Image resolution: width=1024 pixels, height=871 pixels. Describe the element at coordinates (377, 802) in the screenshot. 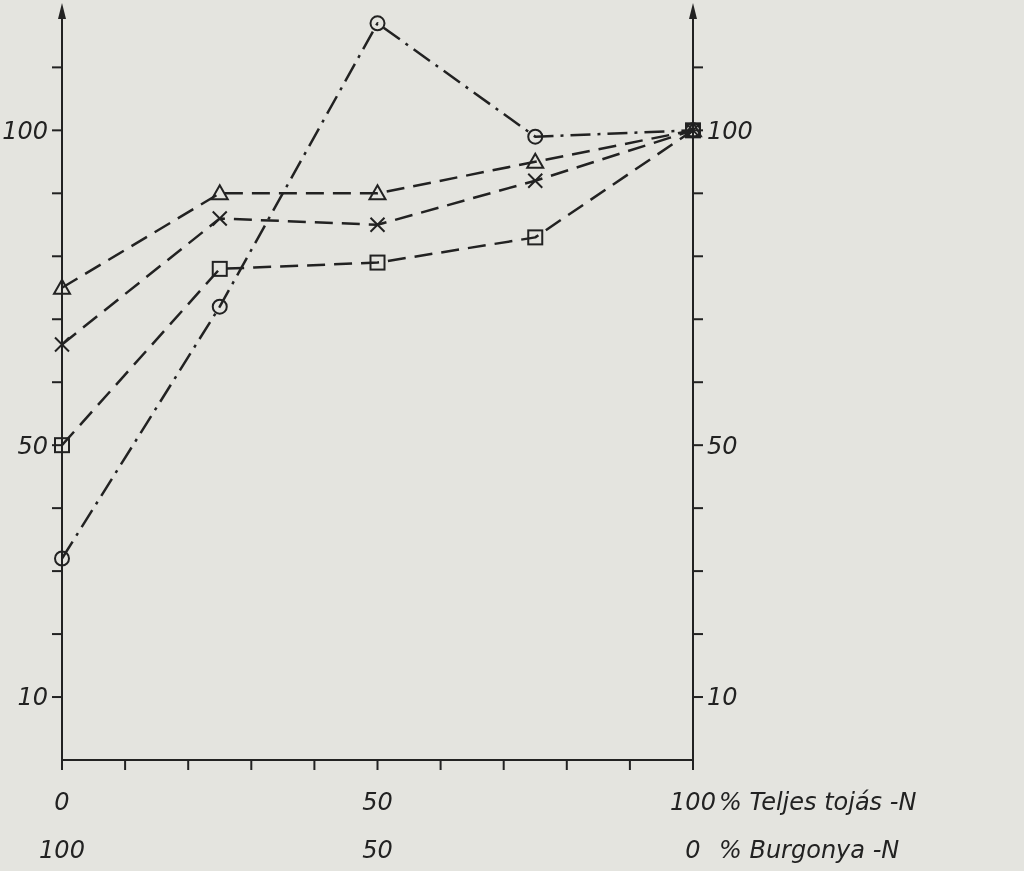

I see `x-tick-label: 50` at that location.